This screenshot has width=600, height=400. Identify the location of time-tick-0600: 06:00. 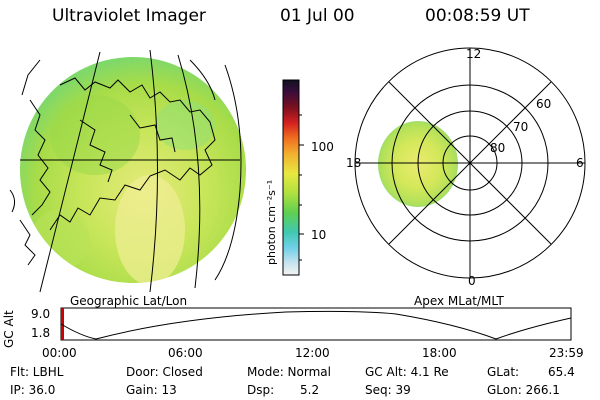
(185, 353).